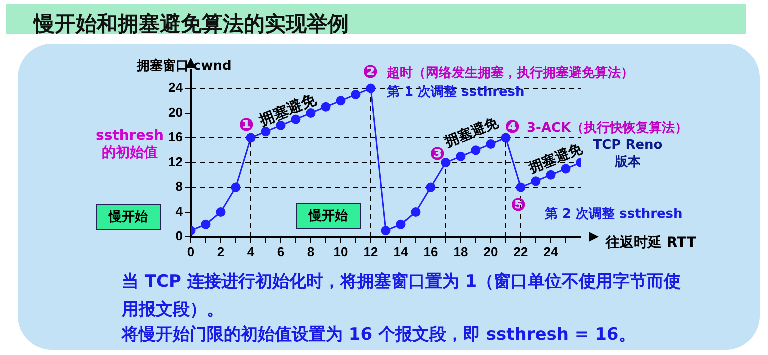 This screenshot has height=355, width=768. I want to click on annotation: 3-ACK（执行快恢复算法）, so click(607, 128).